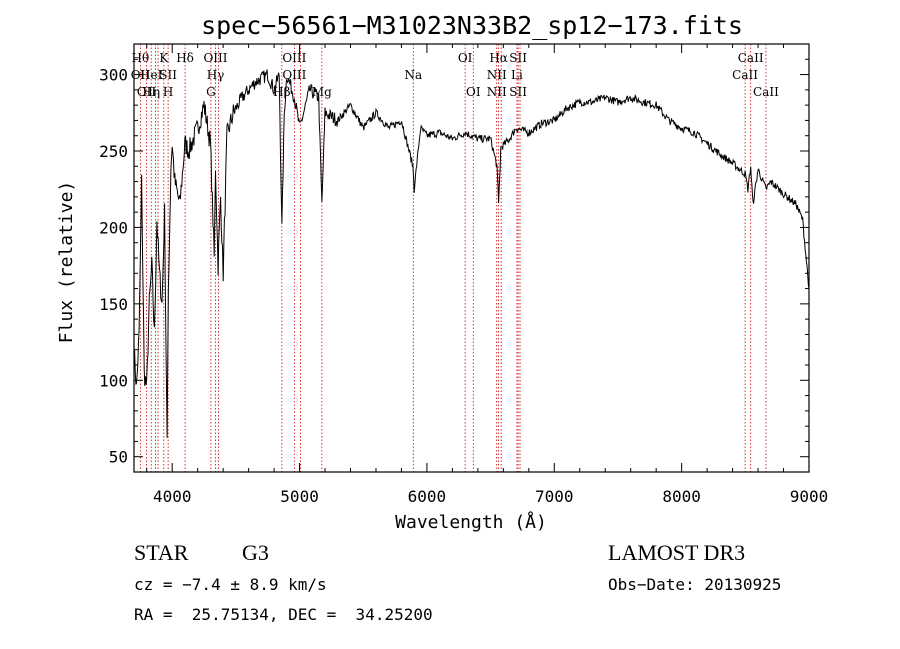 This screenshot has width=900, height=649. Describe the element at coordinates (230, 584) in the screenshot. I see `redshift-cz: cz = −7.4 ± 8.9 km/s` at that location.